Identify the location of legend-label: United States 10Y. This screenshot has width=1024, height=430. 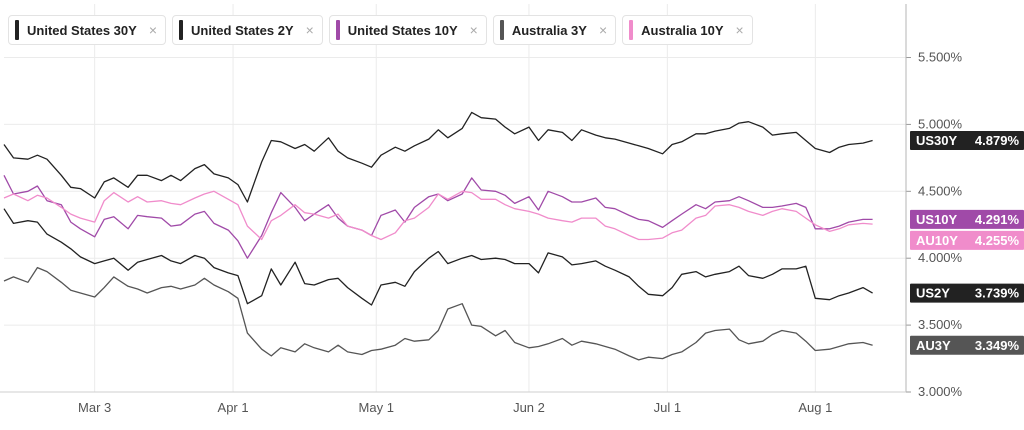
(402, 30).